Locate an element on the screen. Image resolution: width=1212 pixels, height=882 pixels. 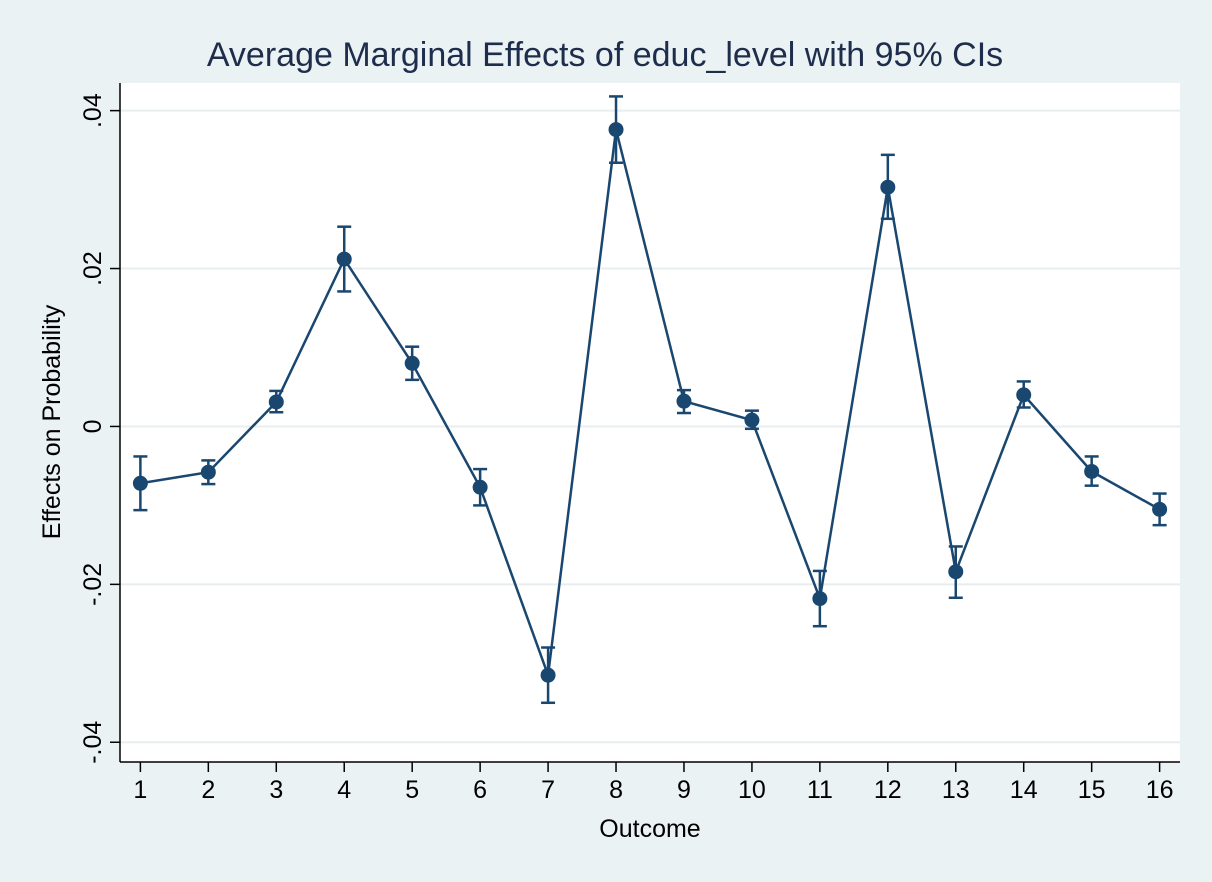
x-tick-label: 14 is located at coordinates (1024, 790).